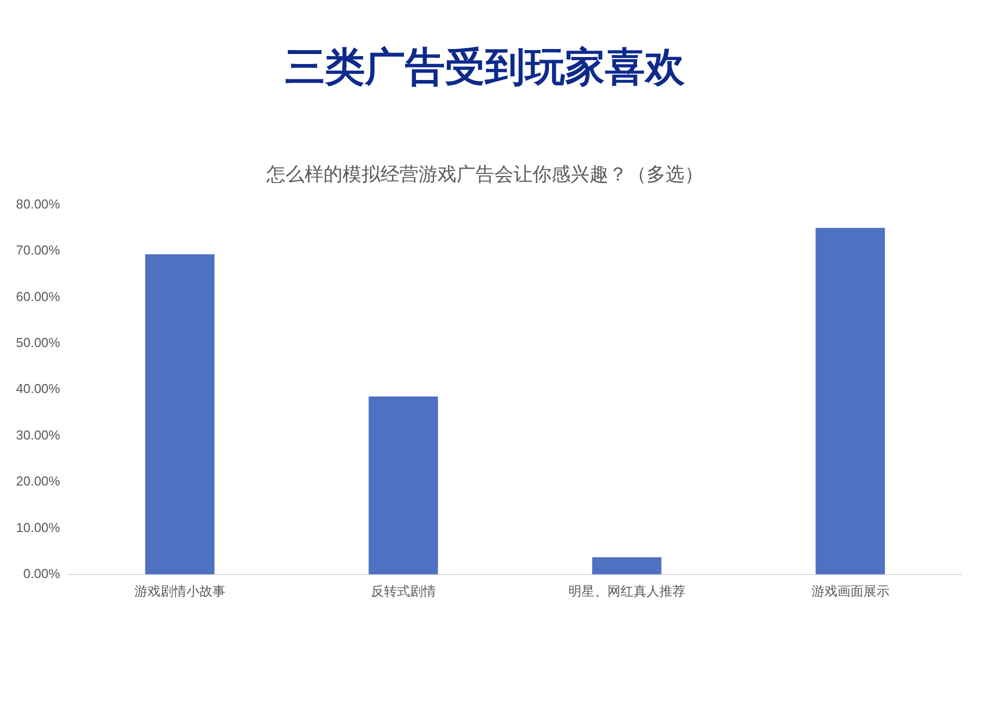 This screenshot has width=1000, height=708. What do you see at coordinates (403, 592) in the screenshot?
I see `x-tick-label: 反转式剧情` at bounding box center [403, 592].